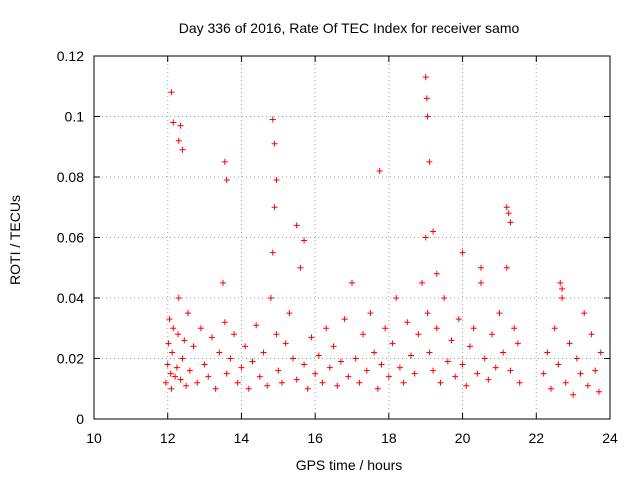 Image resolution: width=640 pixels, height=480 pixels. What do you see at coordinates (610, 438) in the screenshot?
I see `x-tick-label: 24` at bounding box center [610, 438].